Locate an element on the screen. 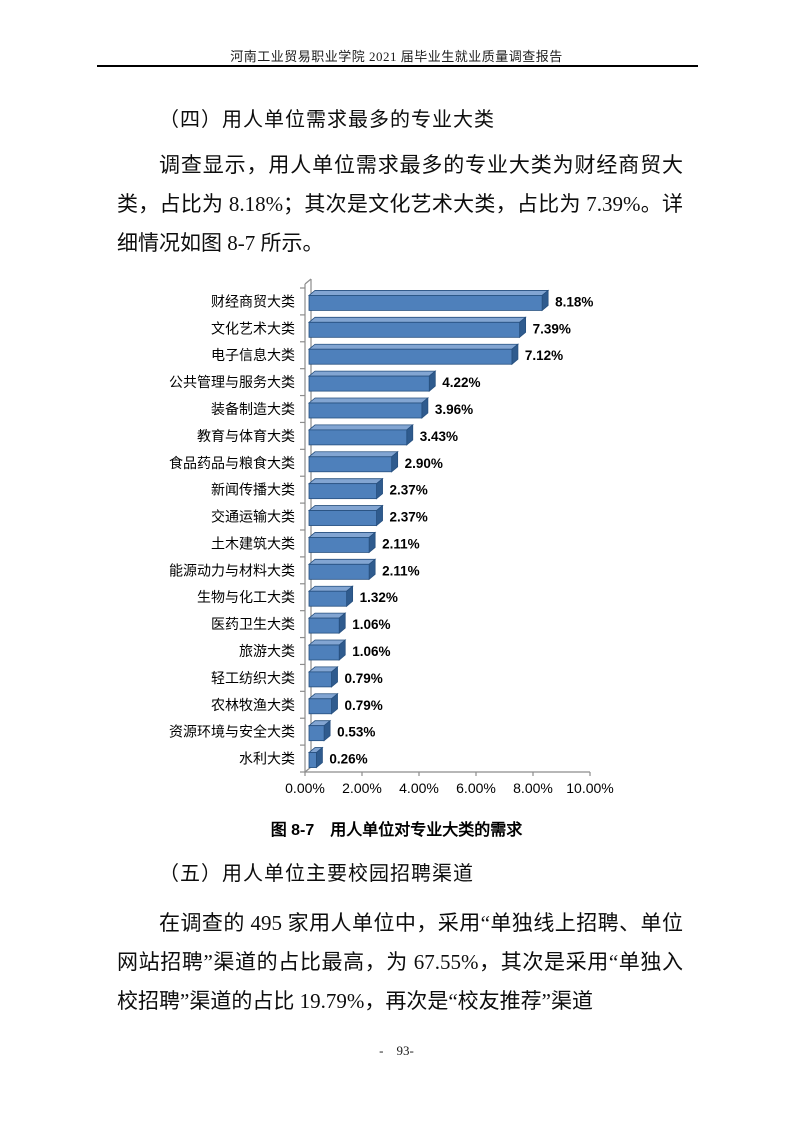 The width and height of the screenshot is (793, 1122). bar-row: 旅游大类 1.06% is located at coordinates (314, 650).